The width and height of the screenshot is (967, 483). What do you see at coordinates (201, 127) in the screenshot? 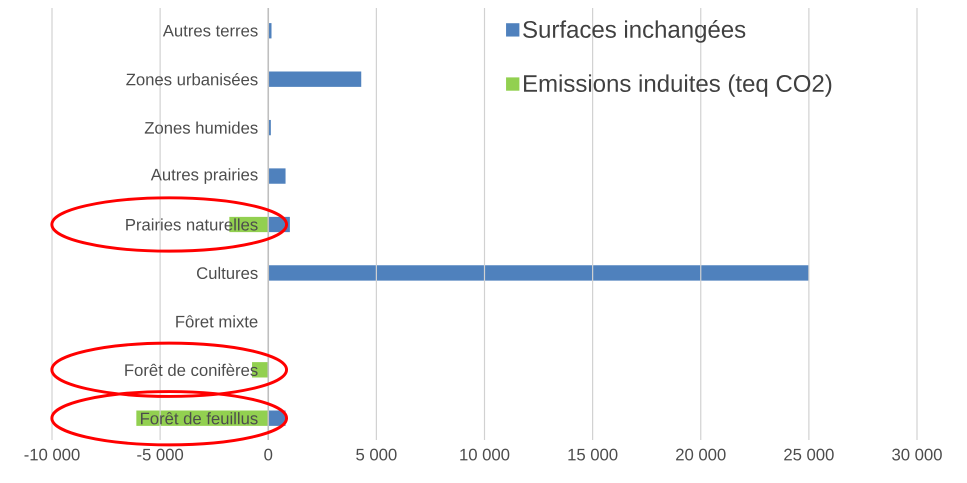
I see `y-tick-label: Zones humides` at bounding box center [201, 127].